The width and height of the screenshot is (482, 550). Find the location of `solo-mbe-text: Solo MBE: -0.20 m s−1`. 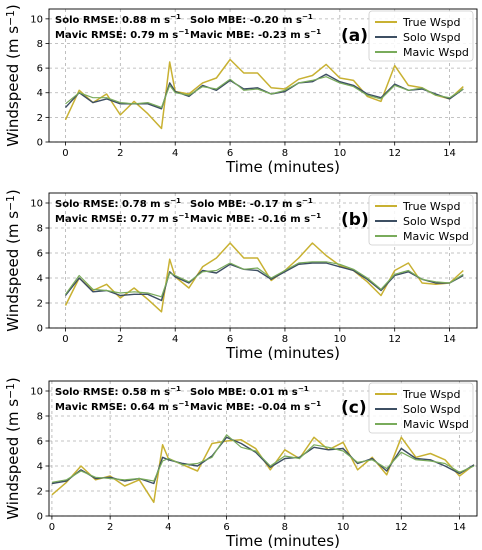

solo-mbe-text: Solo MBE: -0.20 m s−1 is located at coordinates (251, 19).